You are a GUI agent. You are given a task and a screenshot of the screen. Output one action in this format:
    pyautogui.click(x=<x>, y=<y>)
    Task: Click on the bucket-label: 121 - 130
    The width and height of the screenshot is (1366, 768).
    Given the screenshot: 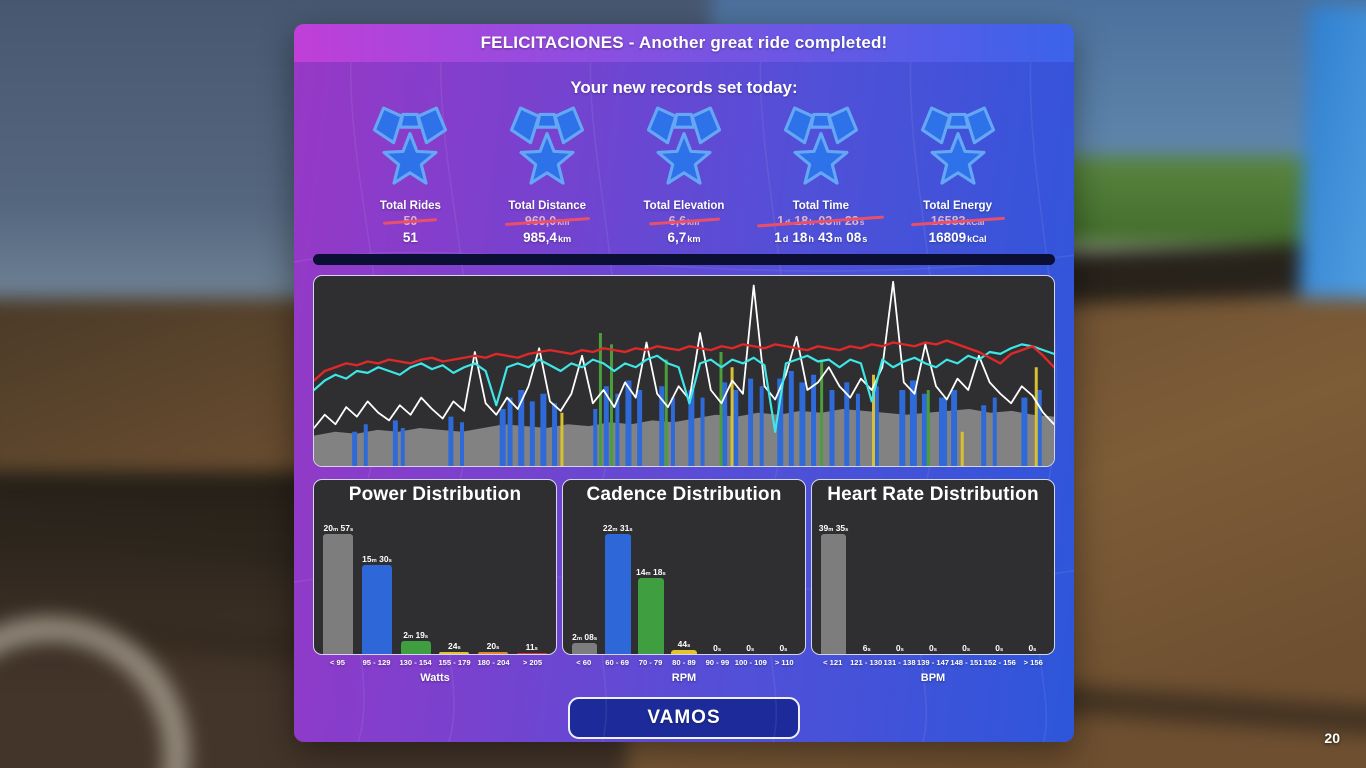 What is the action you would take?
    pyautogui.click(x=866, y=662)
    